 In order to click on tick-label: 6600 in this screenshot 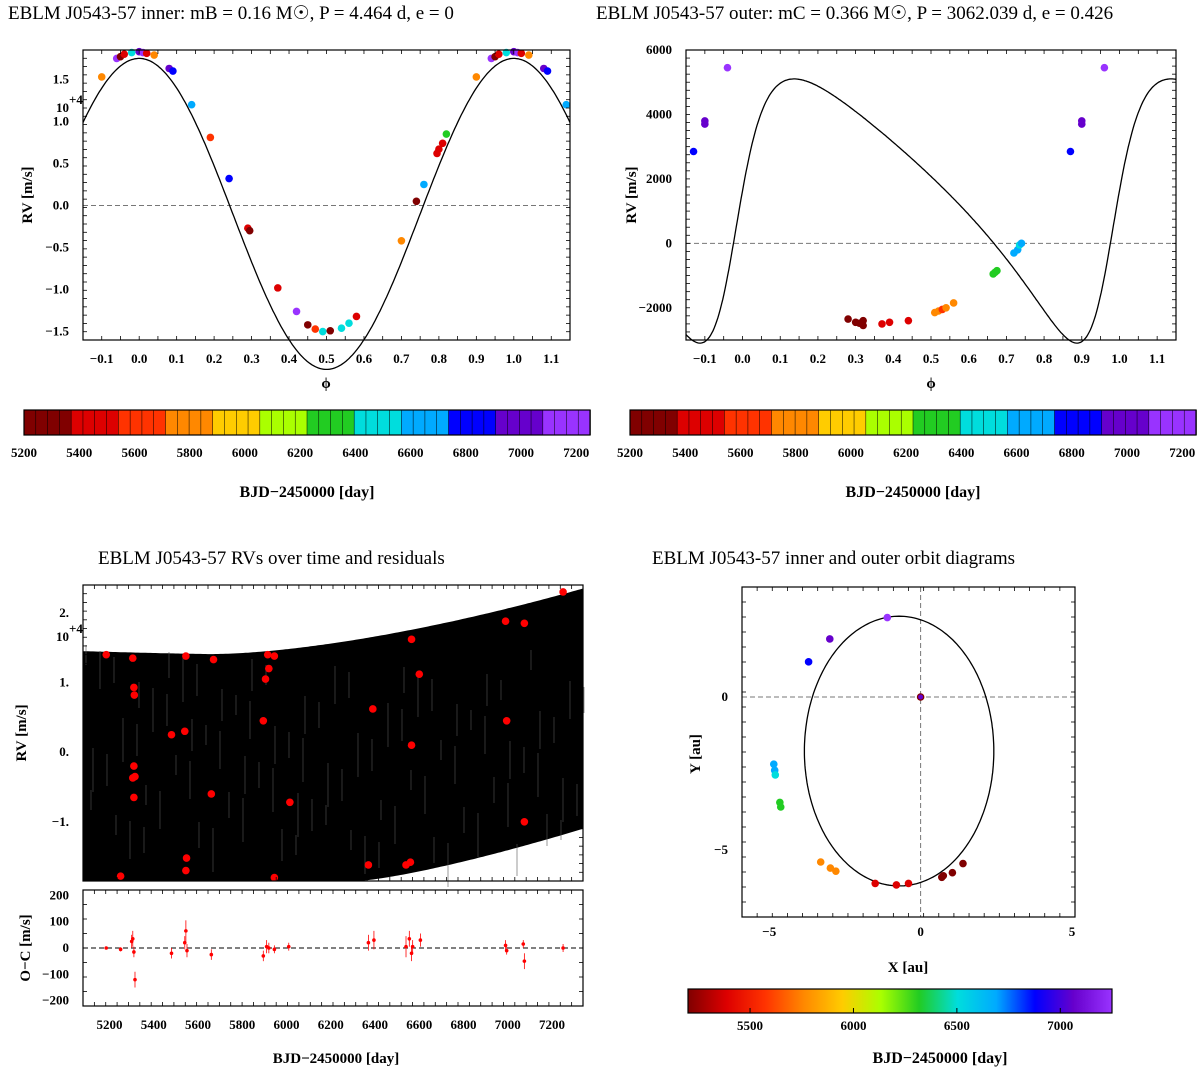, I will do `click(419, 1024)`.